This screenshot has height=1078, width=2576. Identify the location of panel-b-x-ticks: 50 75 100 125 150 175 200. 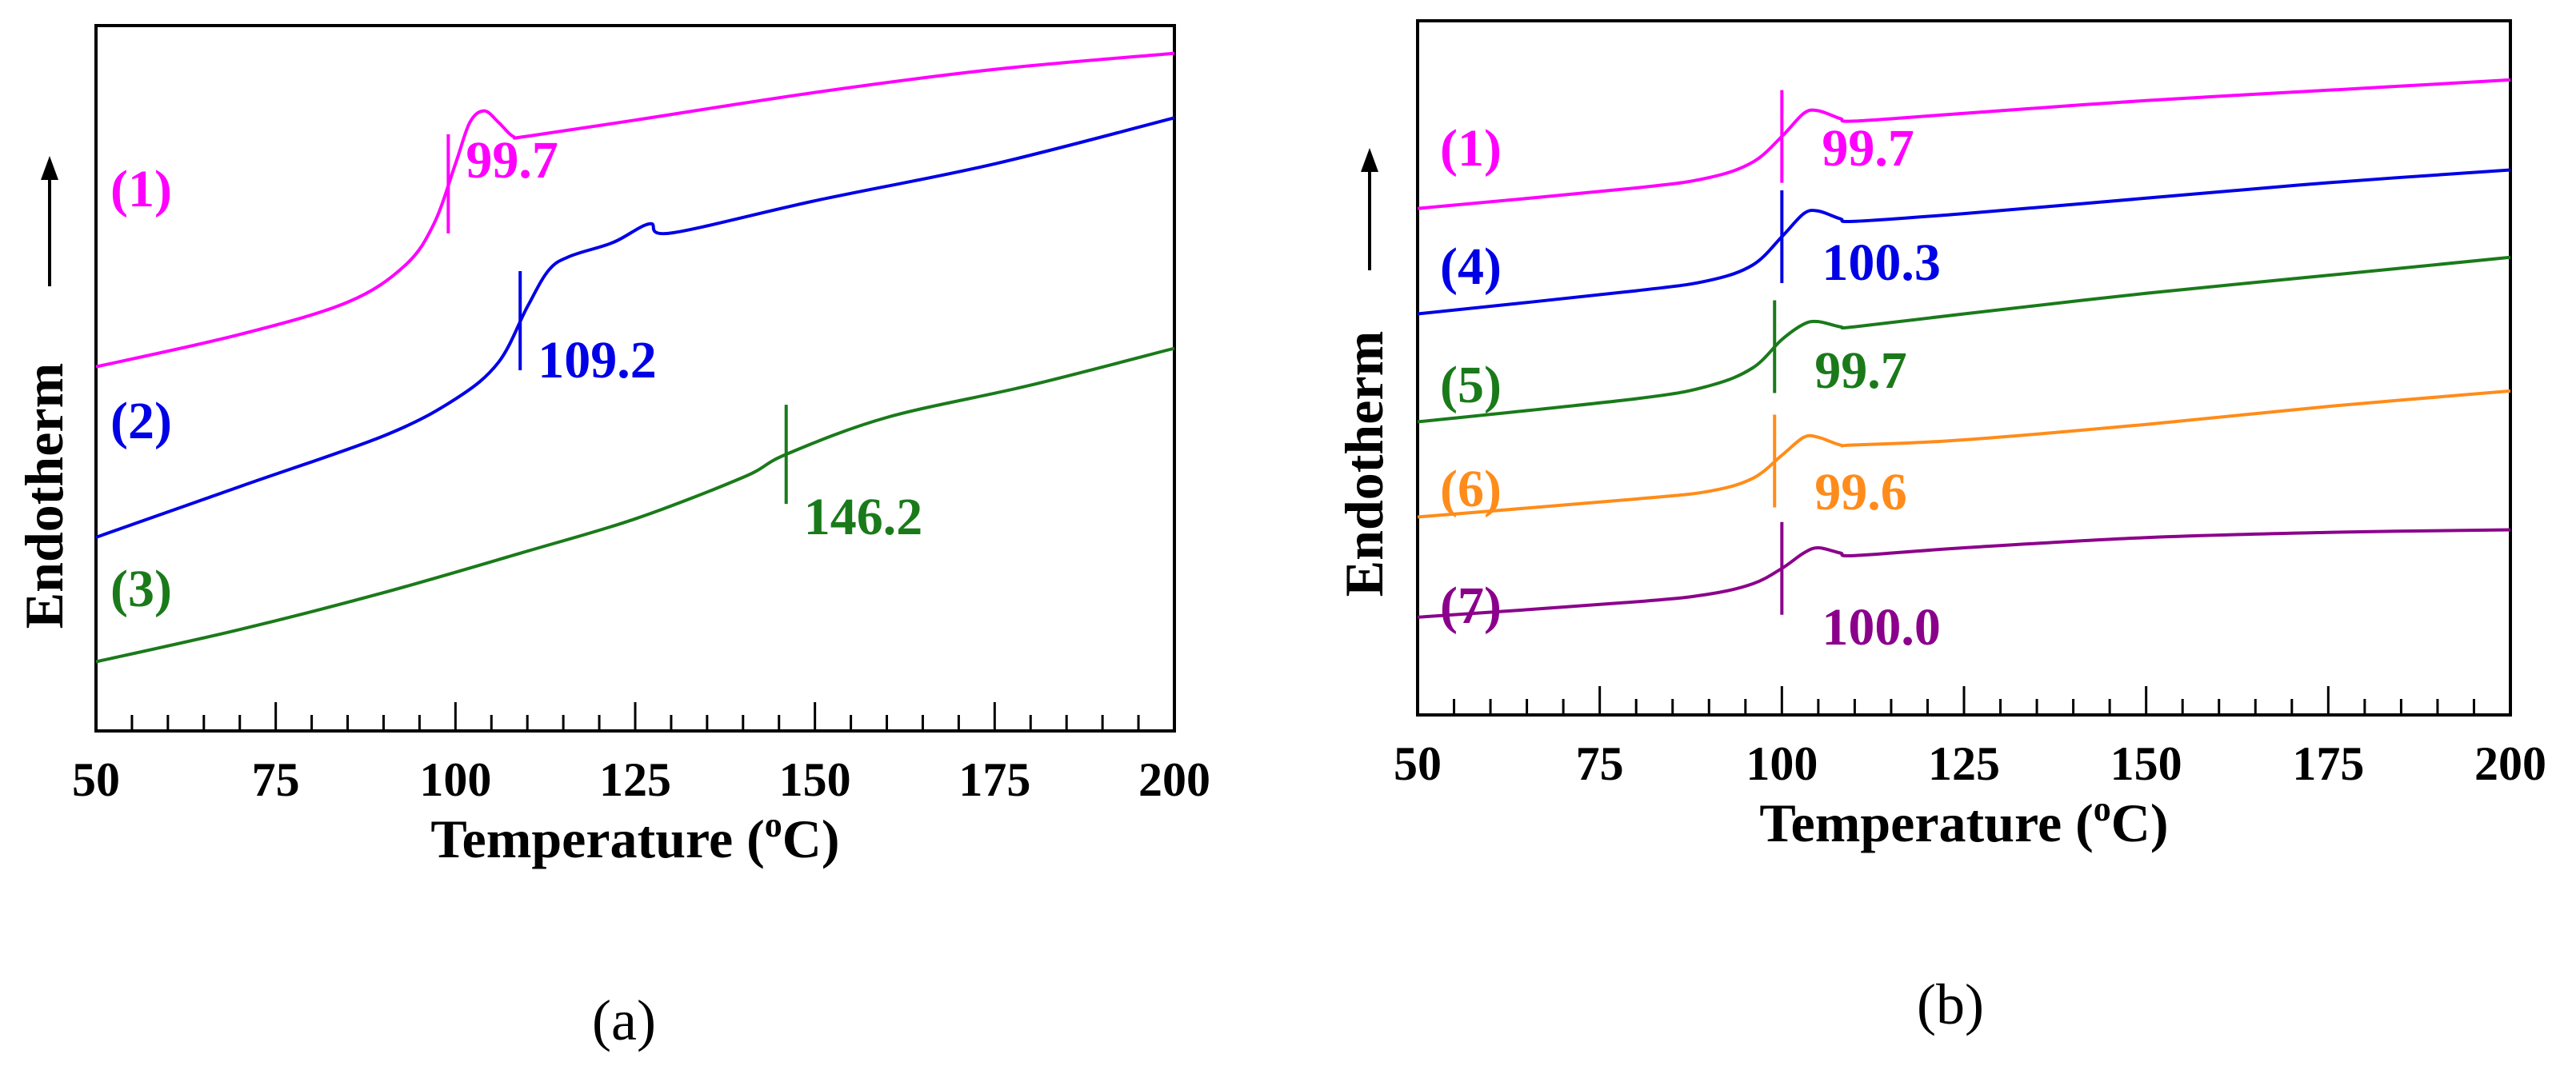
(1970, 738).